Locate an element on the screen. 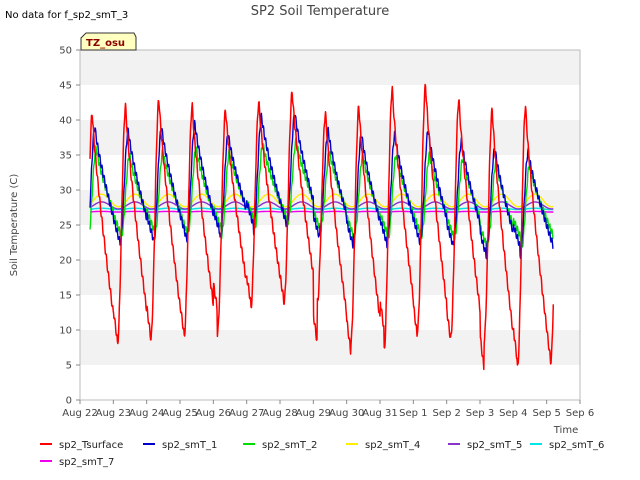  legend-entry-label: sp2_smT_6 is located at coordinates (576, 445).